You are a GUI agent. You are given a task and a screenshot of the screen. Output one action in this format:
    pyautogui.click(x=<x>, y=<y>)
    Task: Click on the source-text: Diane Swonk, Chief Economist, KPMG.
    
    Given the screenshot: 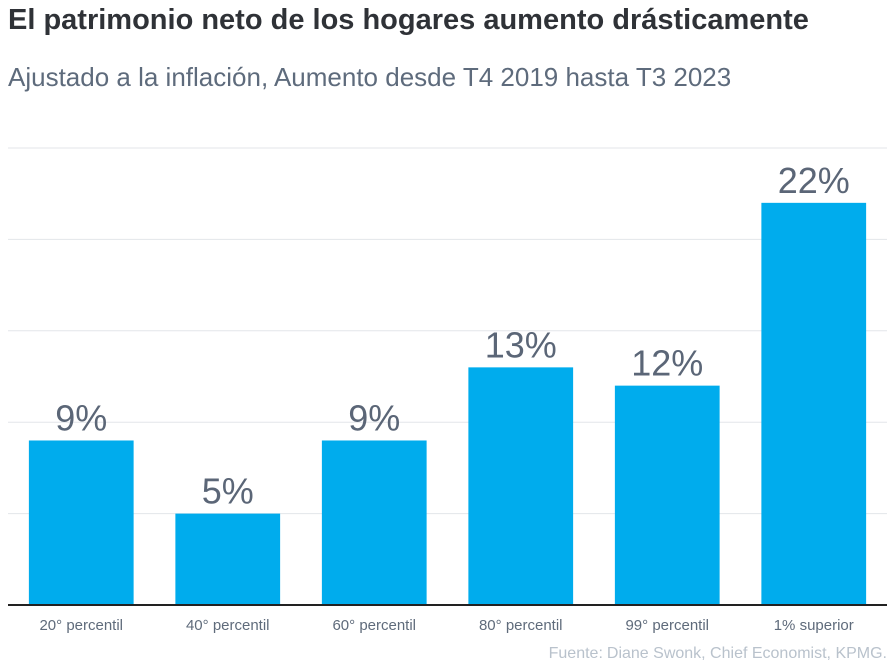 What is the action you would take?
    pyautogui.click(x=746, y=653)
    